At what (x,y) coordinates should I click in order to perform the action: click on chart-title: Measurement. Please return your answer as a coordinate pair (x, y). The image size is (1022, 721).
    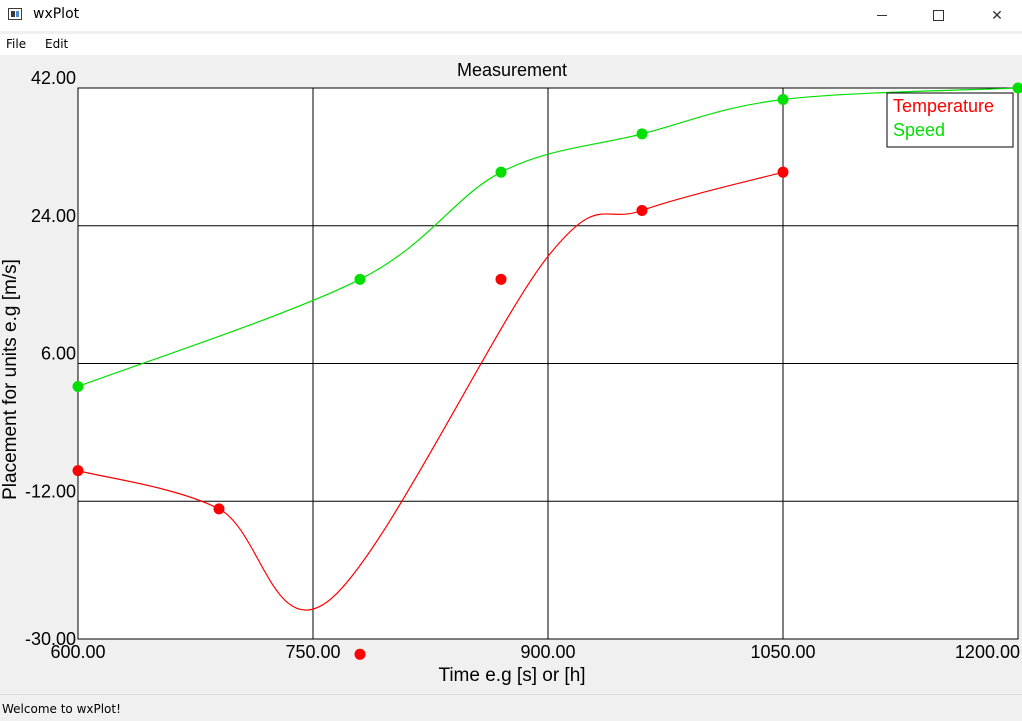
    Looking at the image, I should click on (512, 70).